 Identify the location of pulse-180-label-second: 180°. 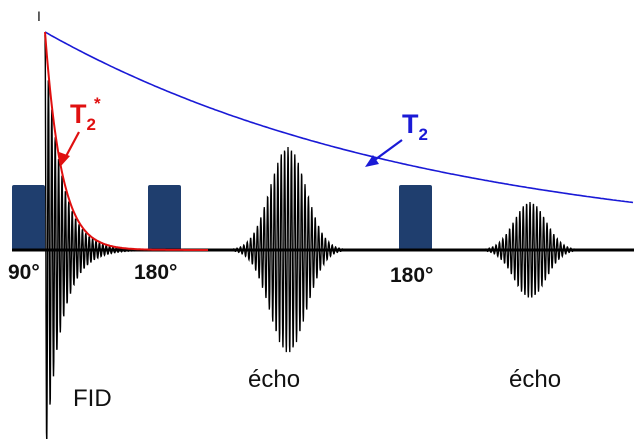
(411, 275).